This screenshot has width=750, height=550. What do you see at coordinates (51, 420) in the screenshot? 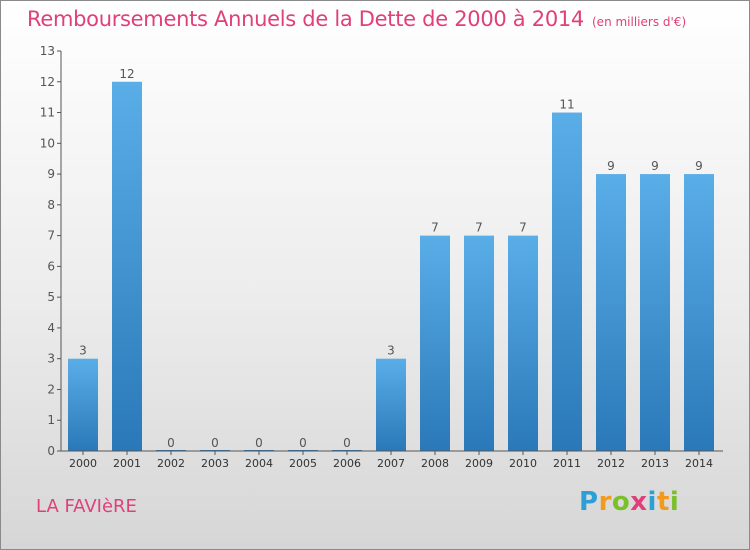
I see `y-tick-label: 1` at bounding box center [51, 420].